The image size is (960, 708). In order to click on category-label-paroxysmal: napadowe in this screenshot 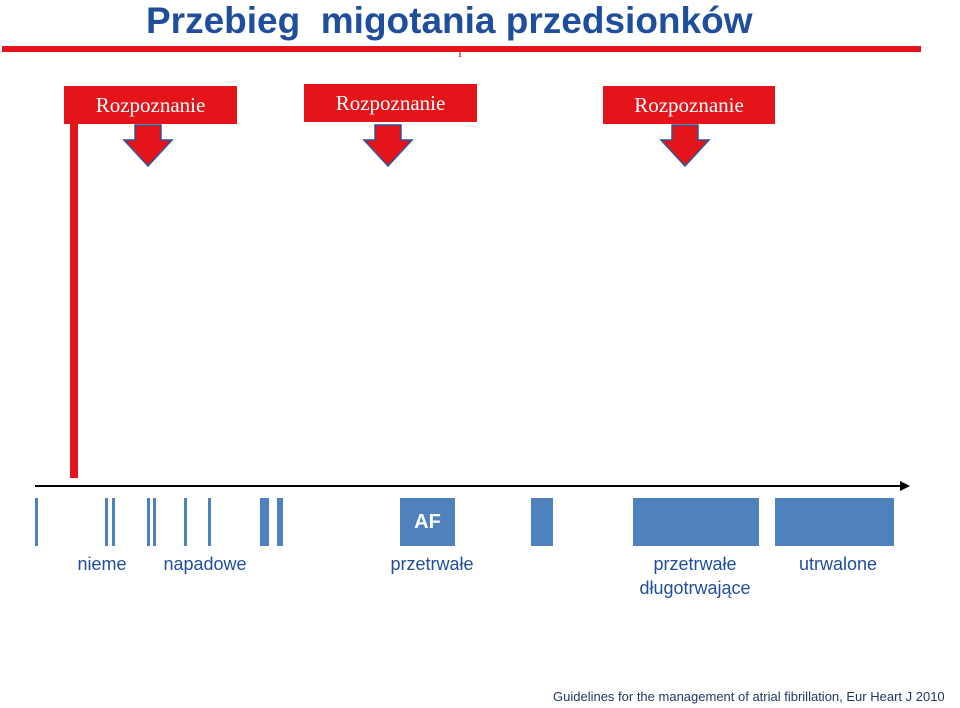, I will do `click(205, 564)`.